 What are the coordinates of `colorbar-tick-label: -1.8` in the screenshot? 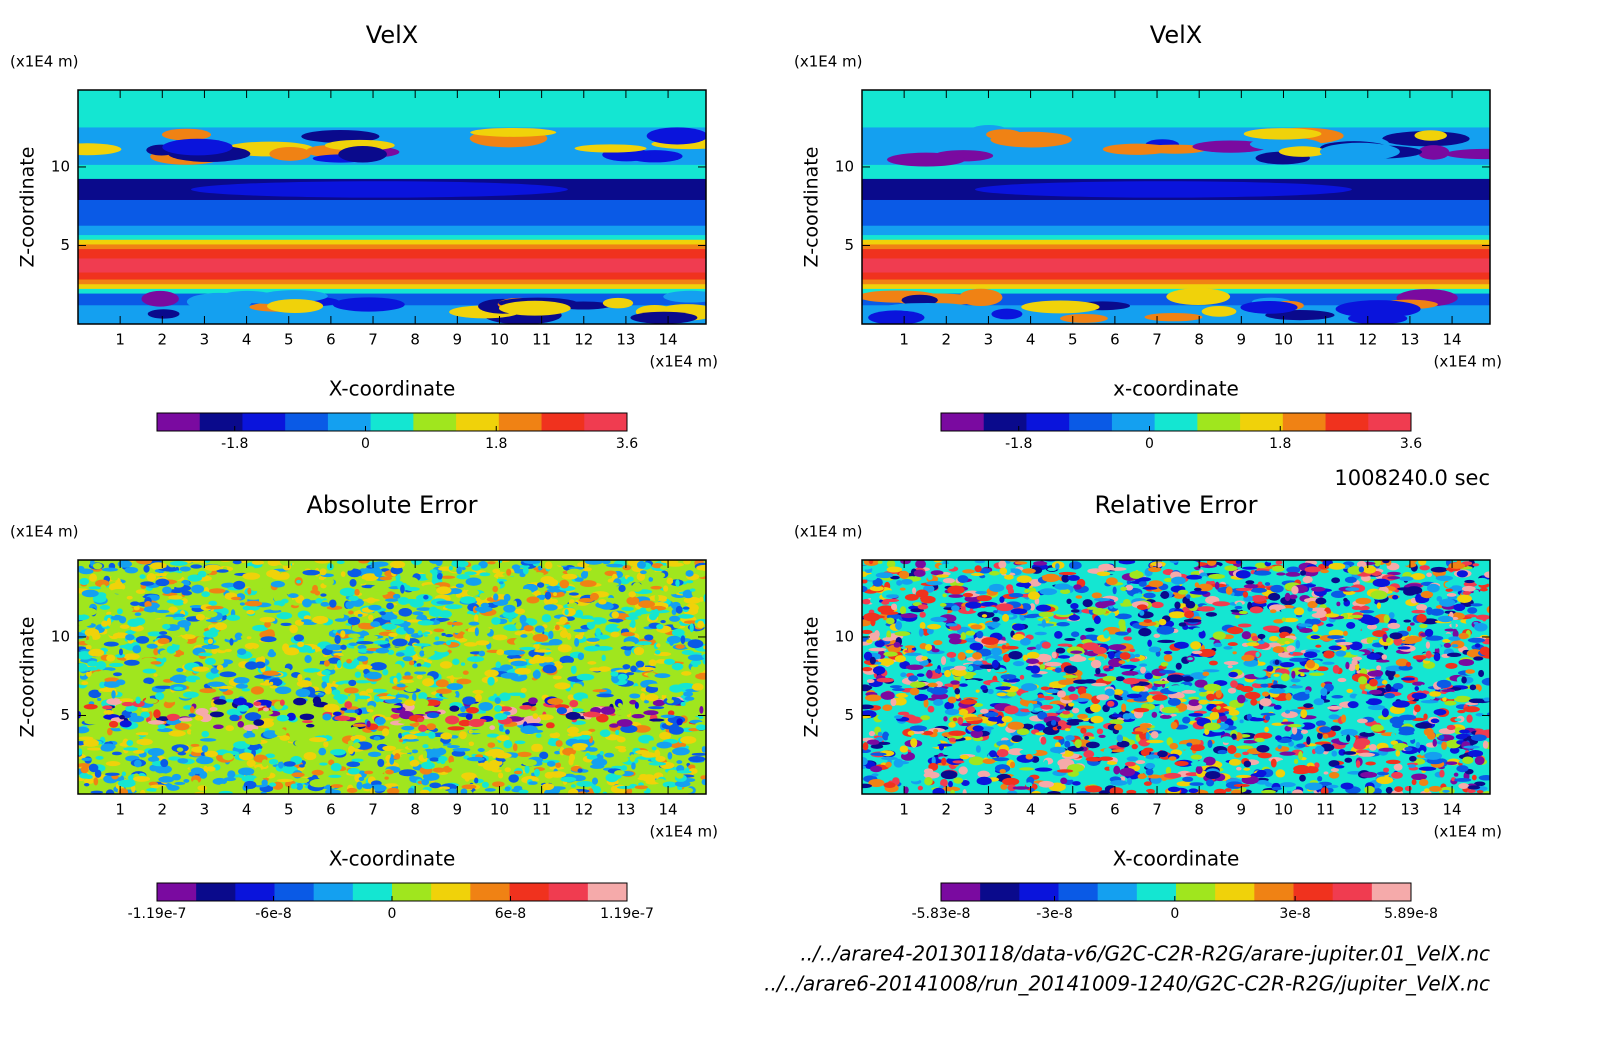 It's located at (1018, 444).